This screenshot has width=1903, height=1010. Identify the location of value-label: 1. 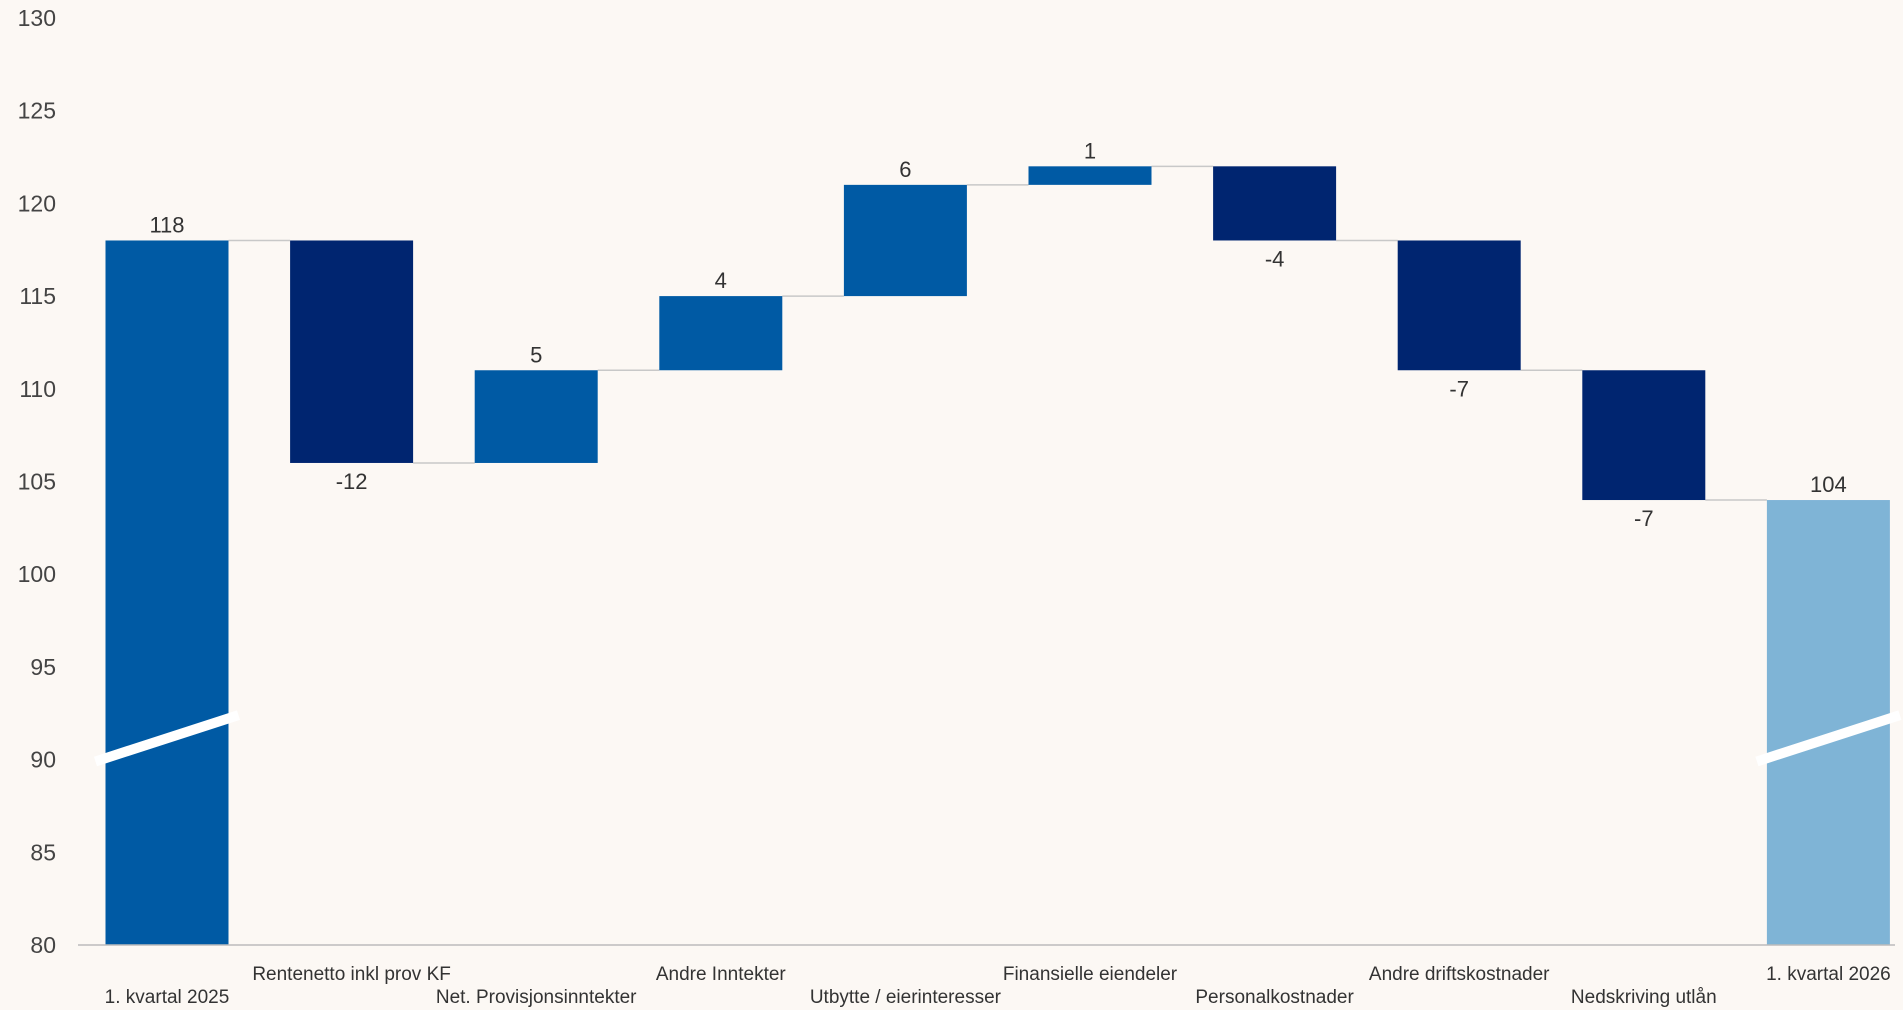
(1090, 150).